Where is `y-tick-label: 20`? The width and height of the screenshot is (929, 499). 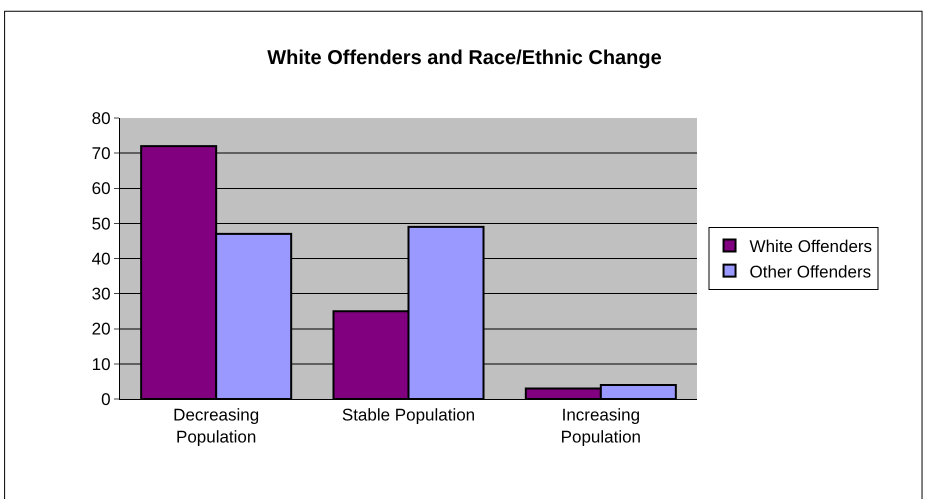 y-tick-label: 20 is located at coordinates (101, 329).